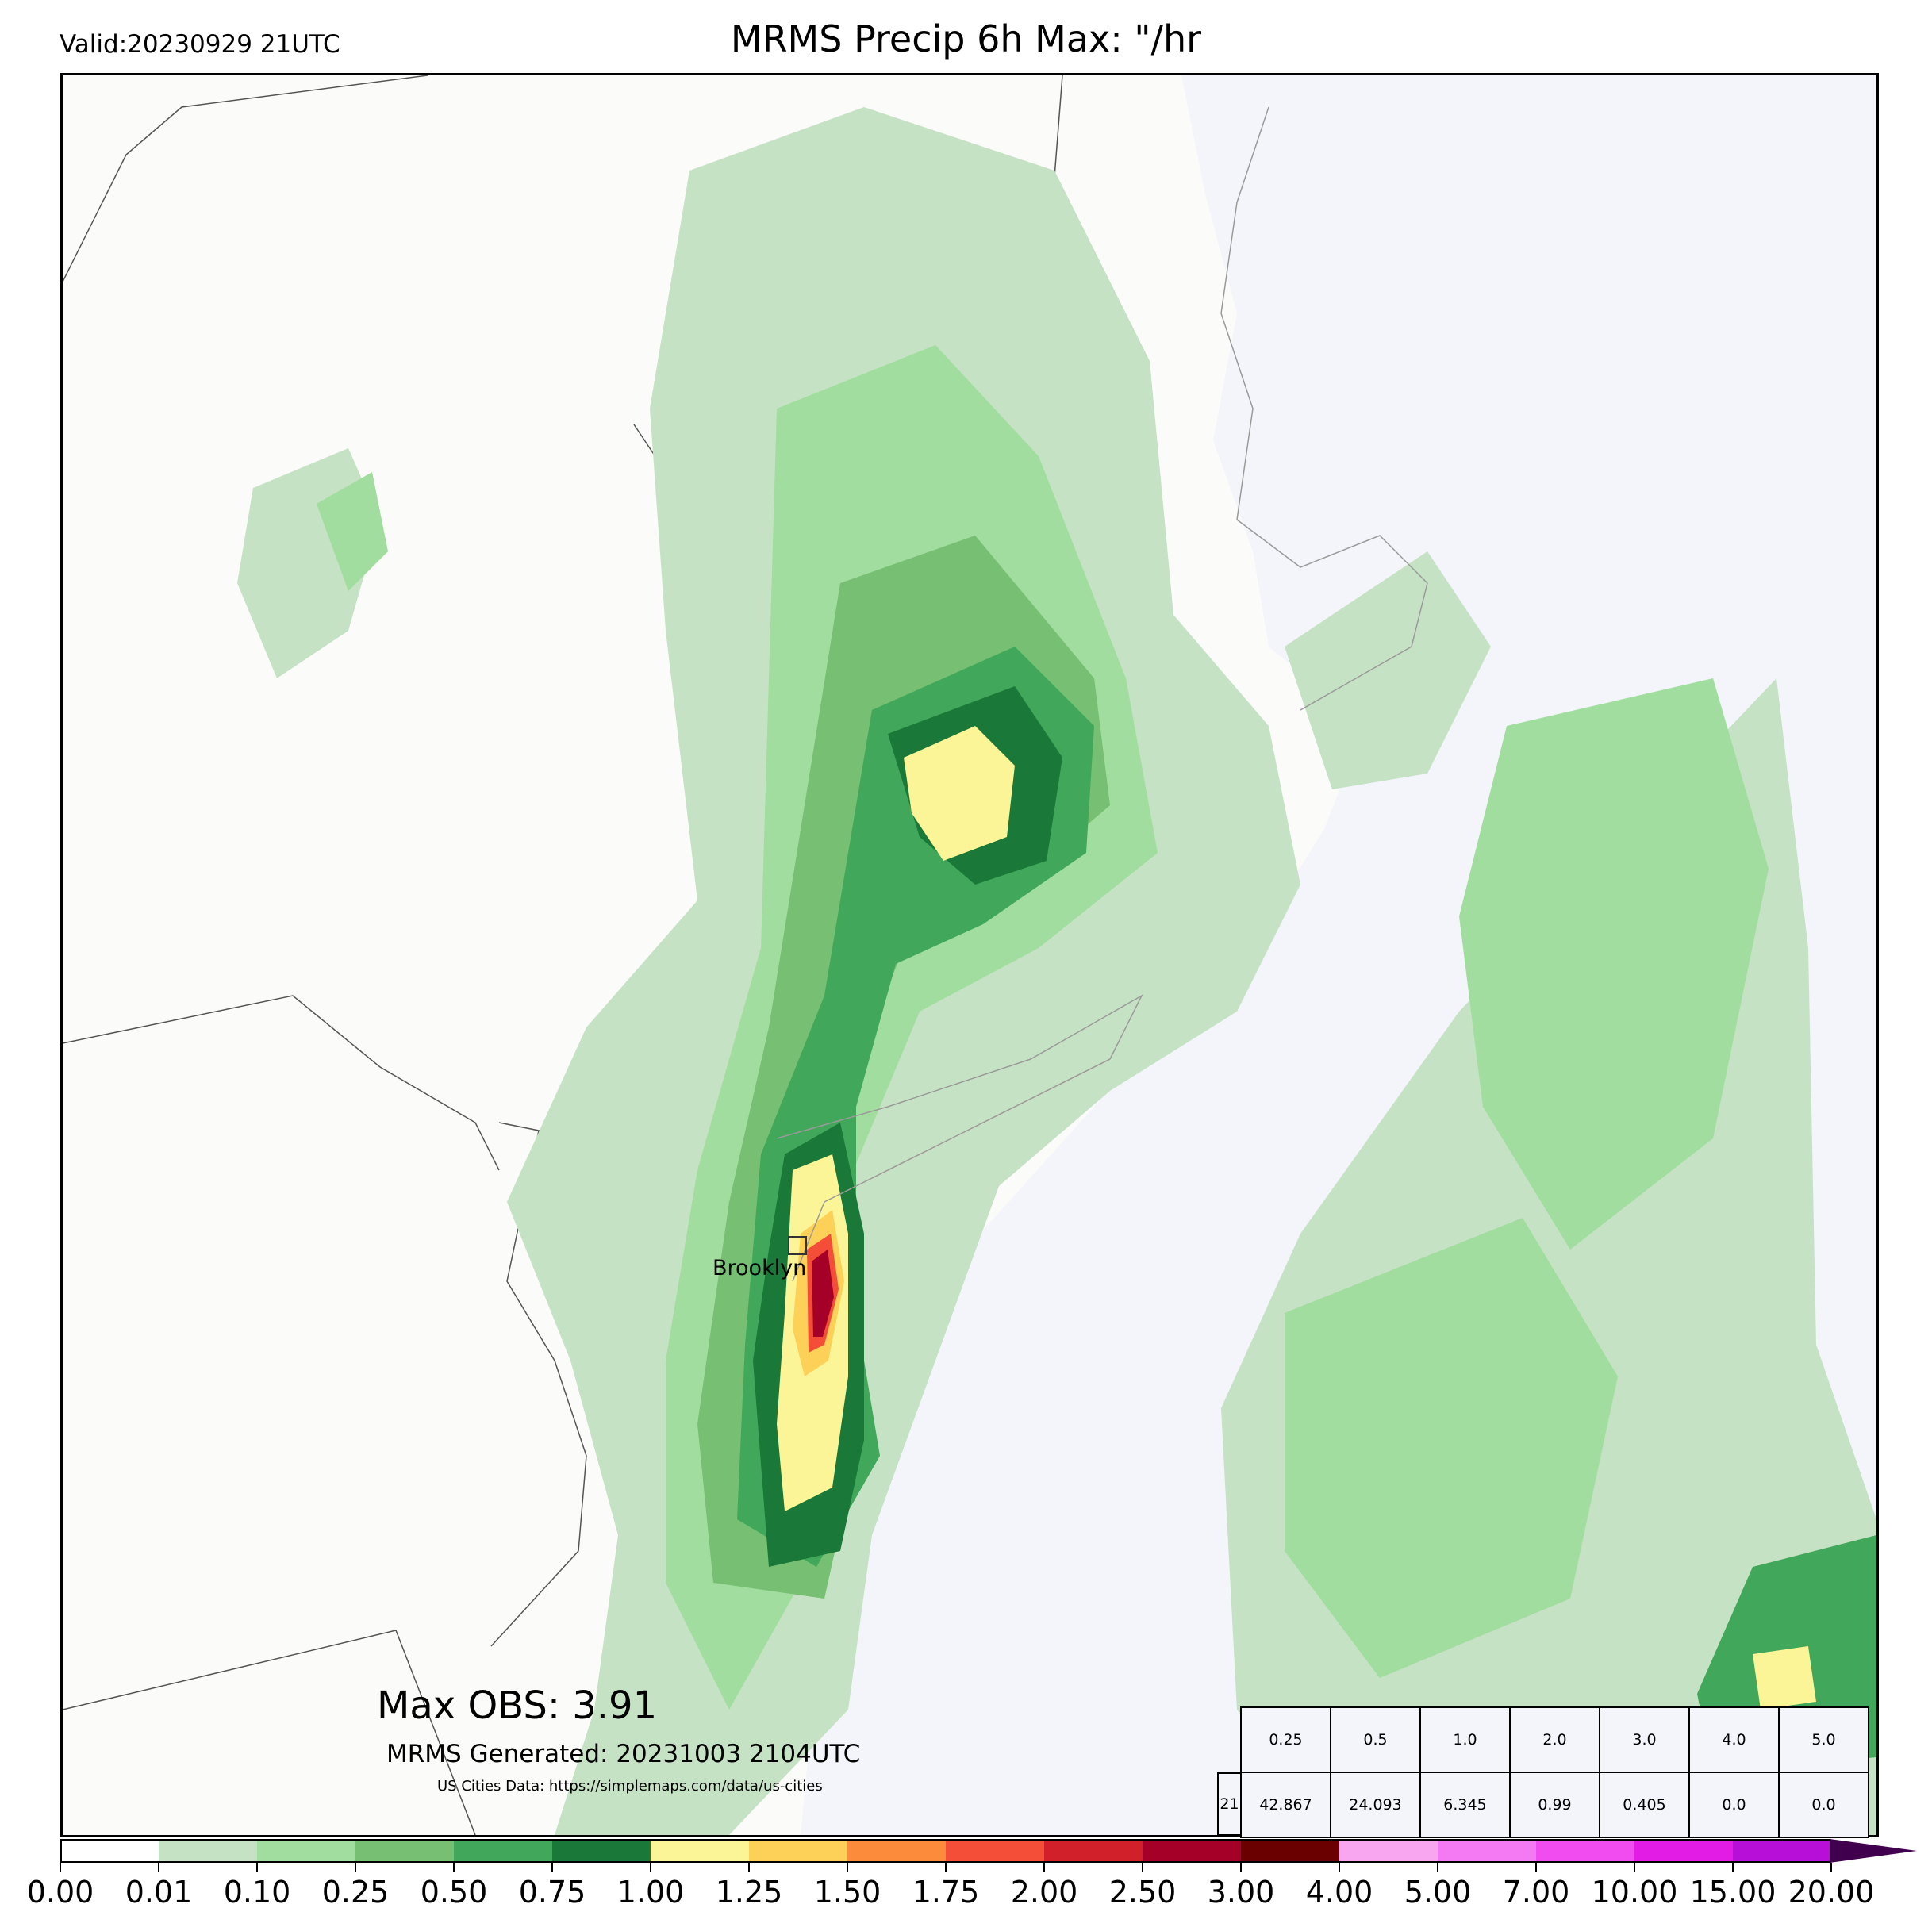 The width and height of the screenshot is (1932, 1931). Describe the element at coordinates (946, 1892) in the screenshot. I see `colorbar-tick-label: 1.75` at that location.